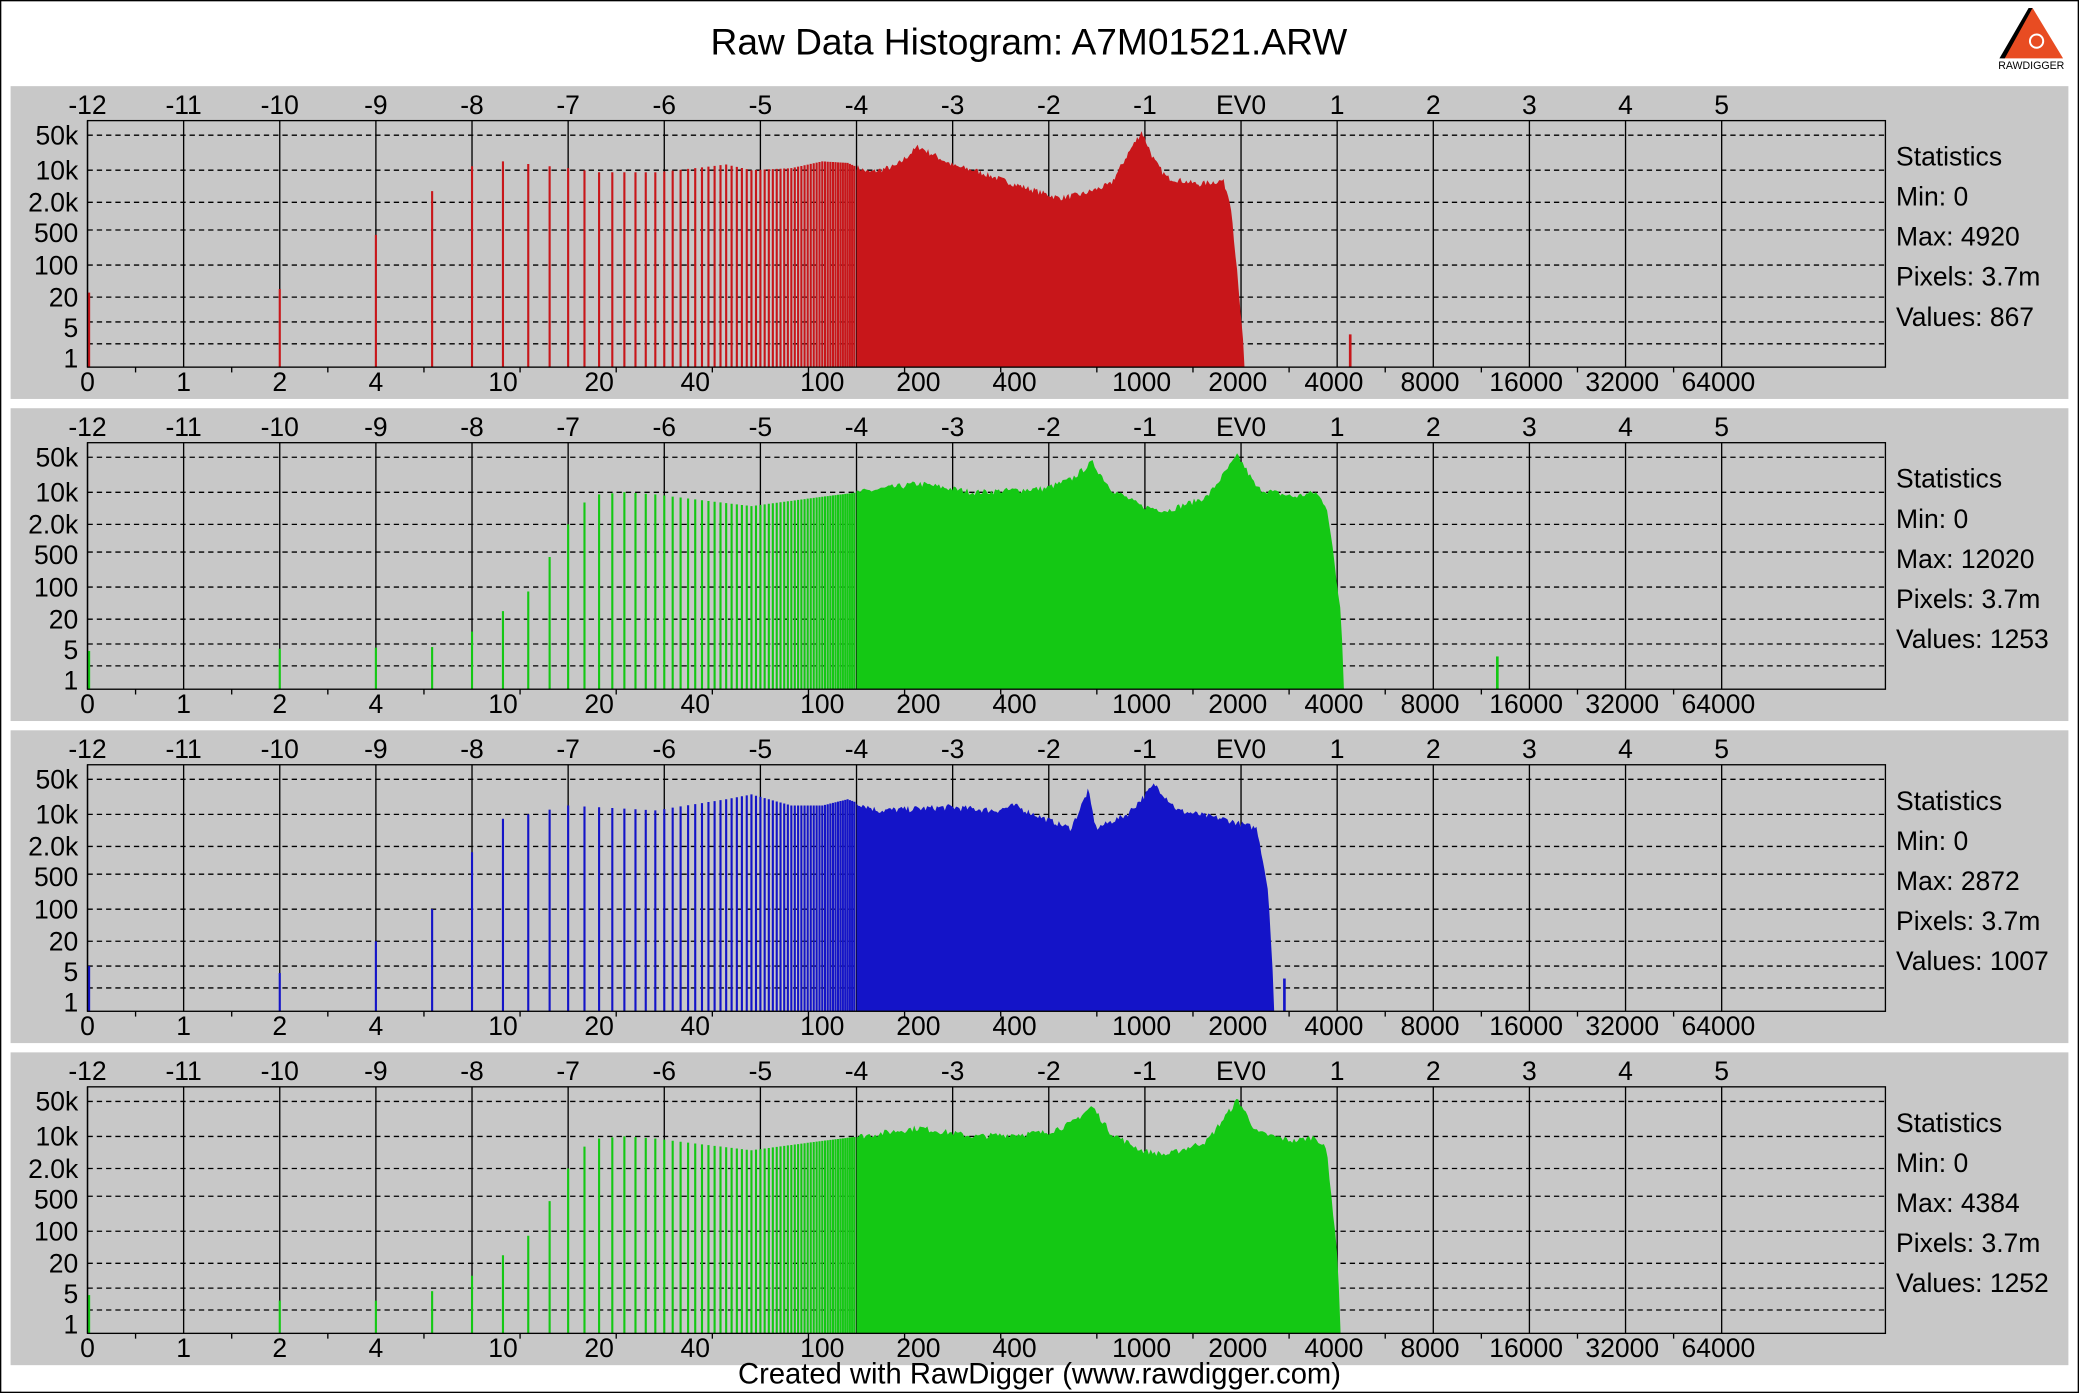  I want to click on ev-tick-label: -9, so click(376, 427).